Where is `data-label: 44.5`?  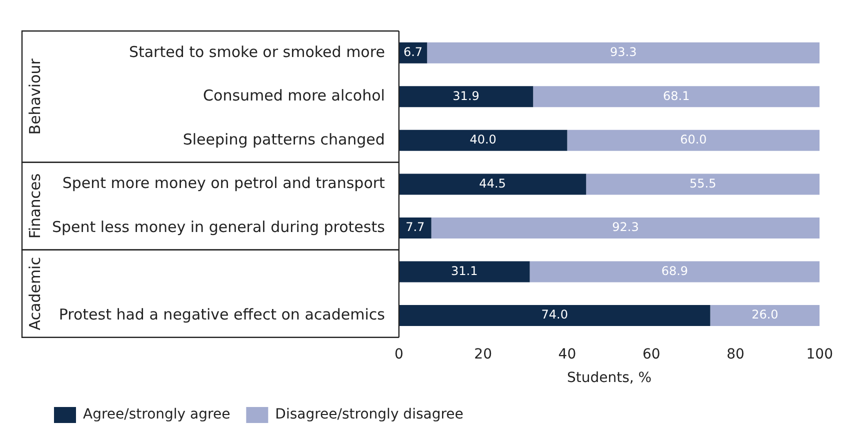 data-label: 44.5 is located at coordinates (492, 183).